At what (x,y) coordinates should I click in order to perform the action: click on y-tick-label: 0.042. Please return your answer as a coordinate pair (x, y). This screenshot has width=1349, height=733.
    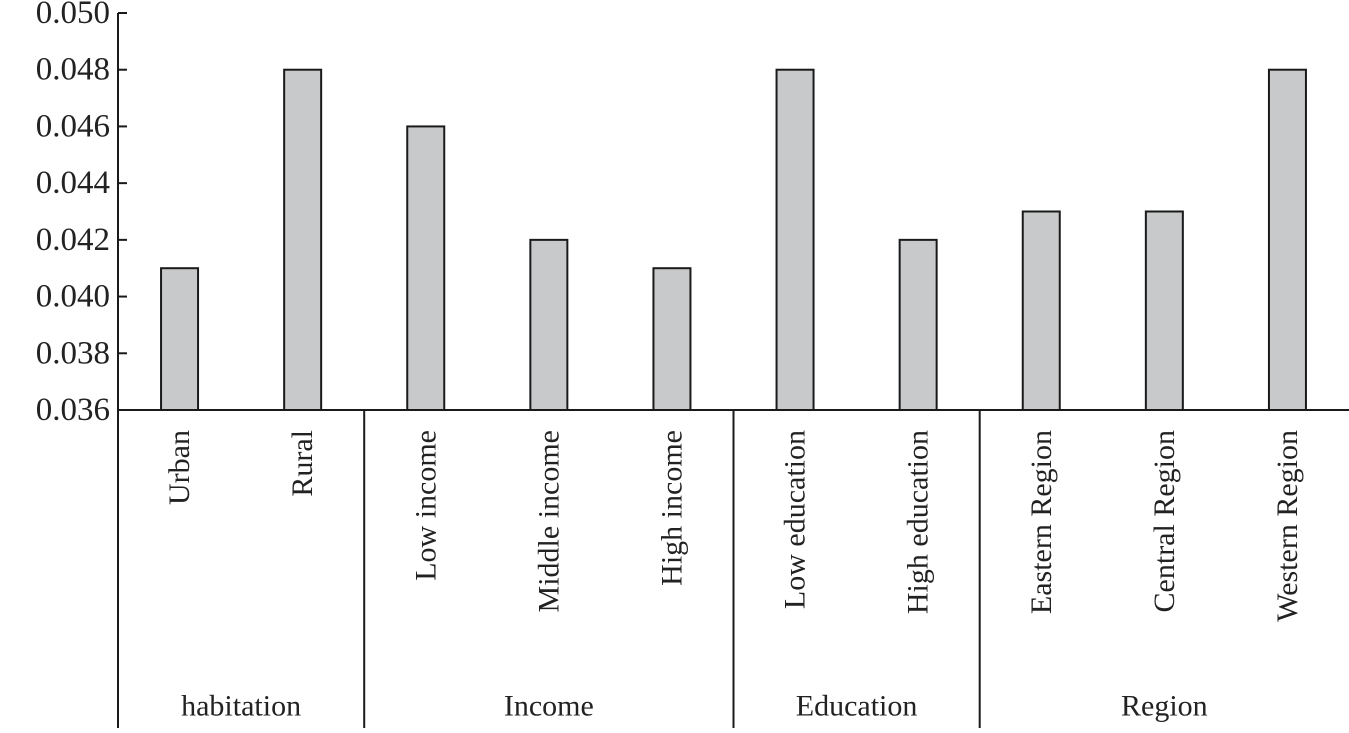
    Looking at the image, I should click on (73, 240).